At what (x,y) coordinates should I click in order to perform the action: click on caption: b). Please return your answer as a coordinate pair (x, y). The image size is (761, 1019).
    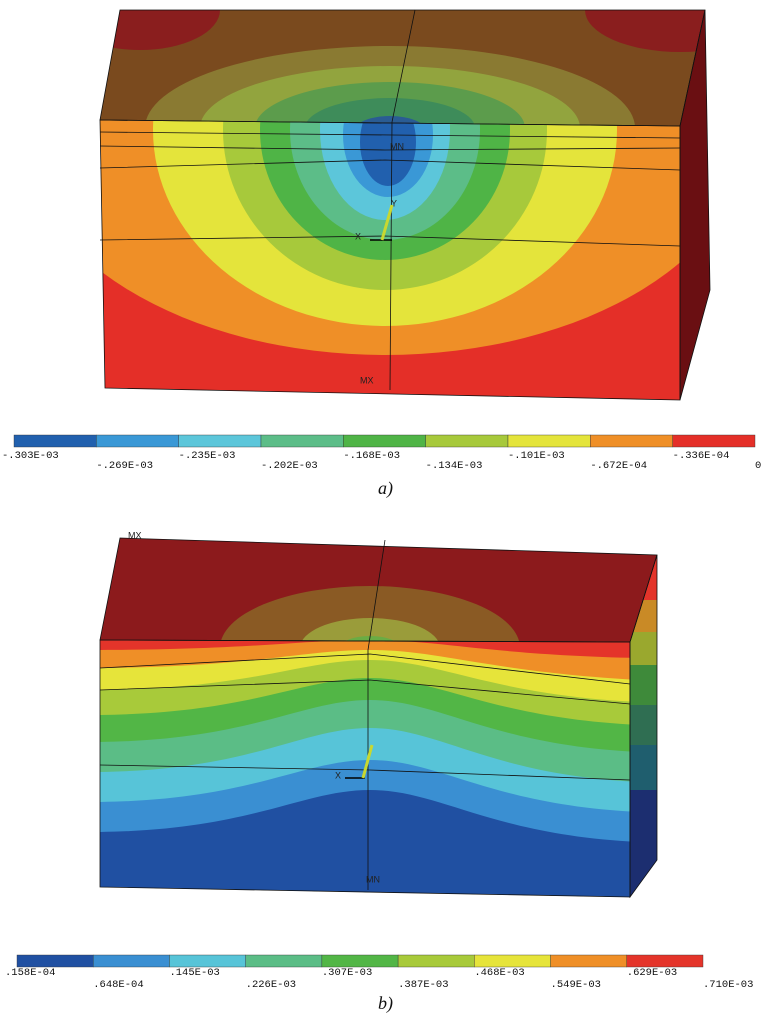
    Looking at the image, I should click on (385, 1003).